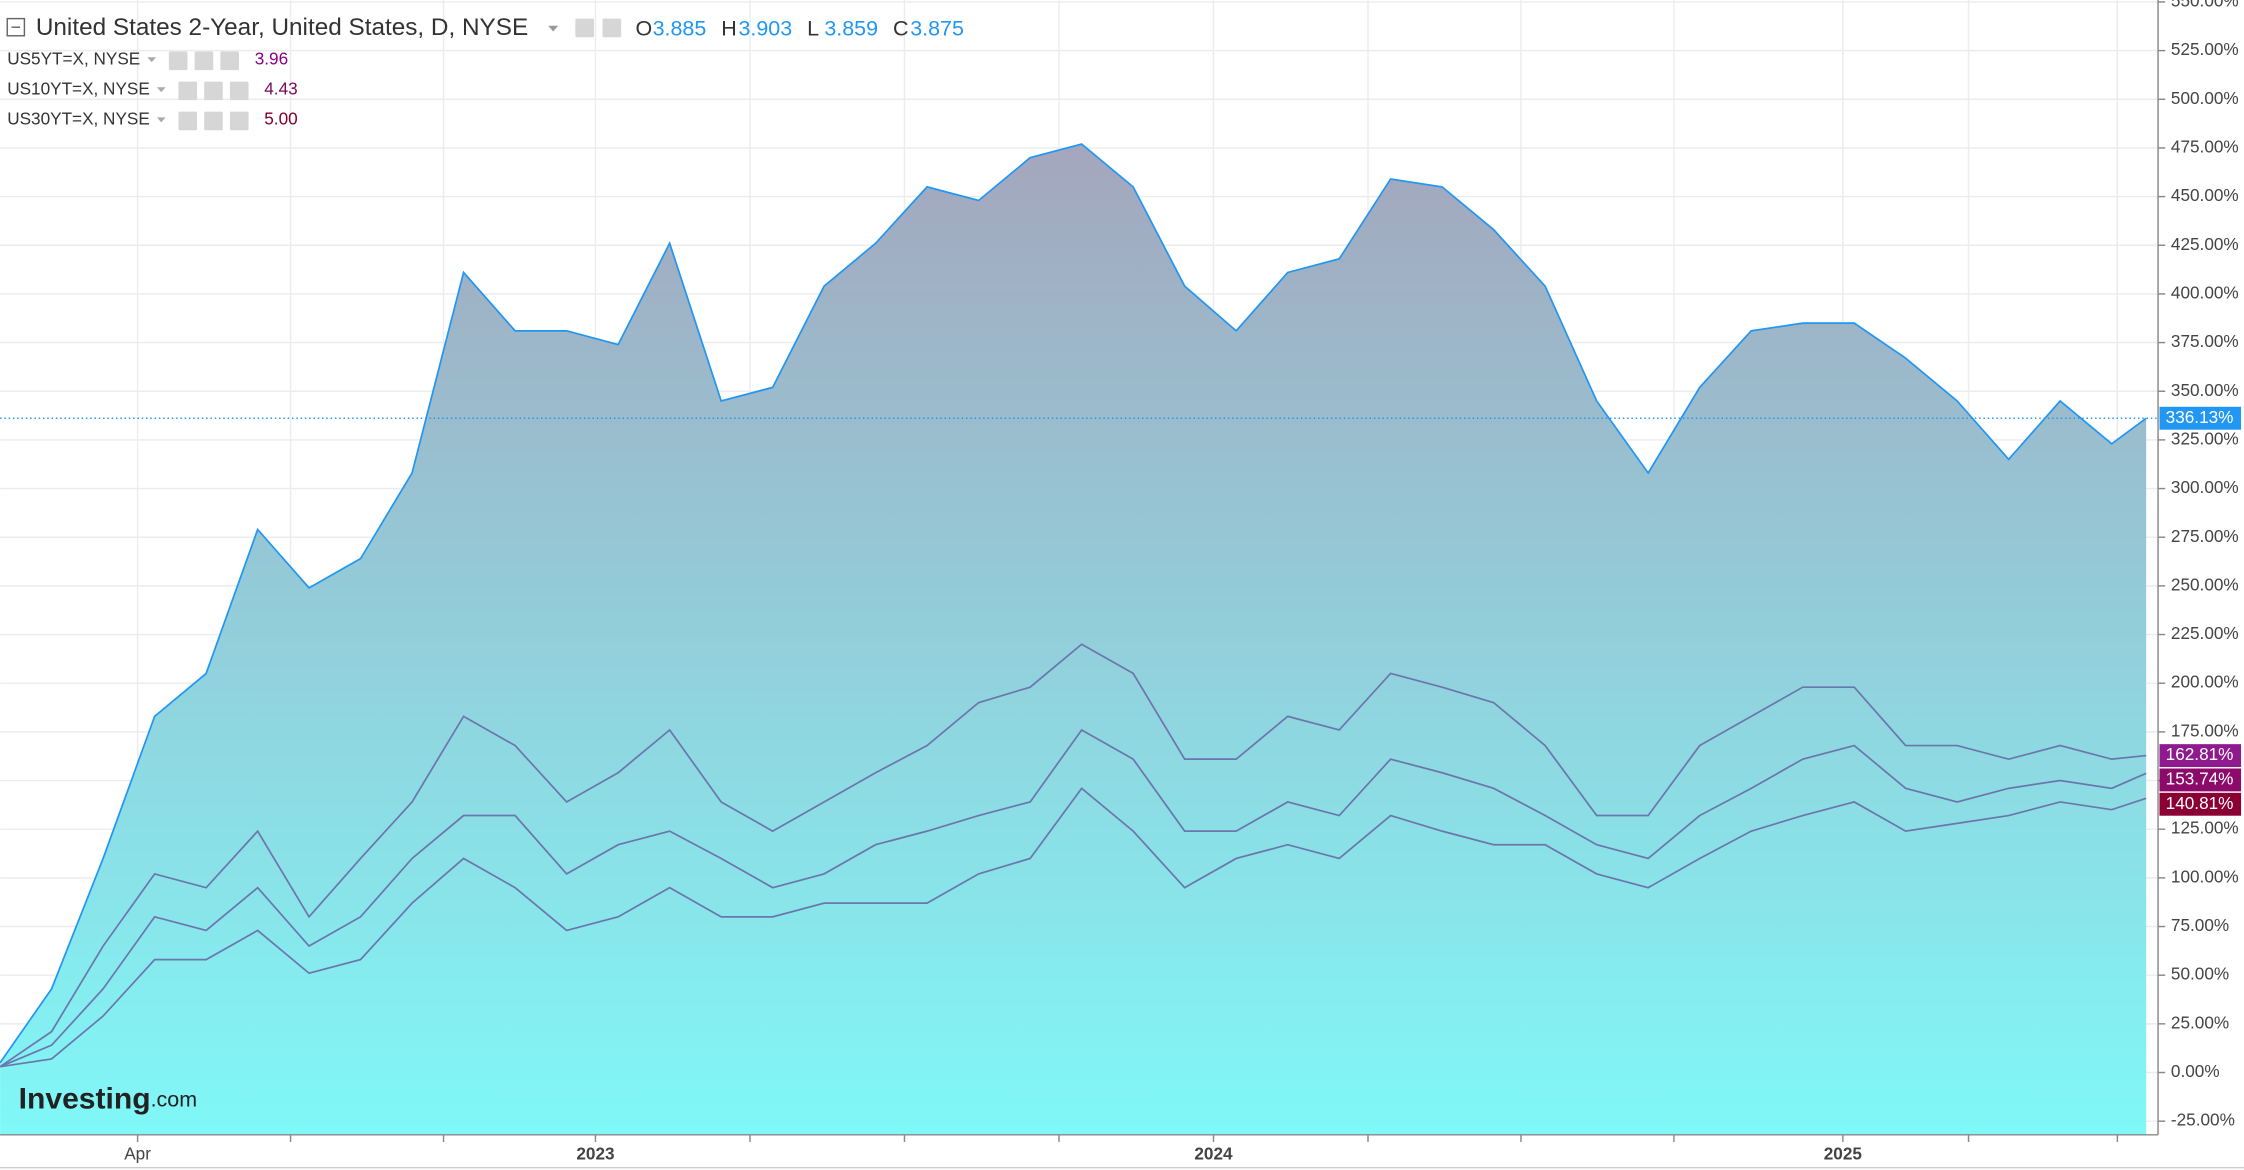  I want to click on y-tick-label: -25.00%, so click(2203, 1120).